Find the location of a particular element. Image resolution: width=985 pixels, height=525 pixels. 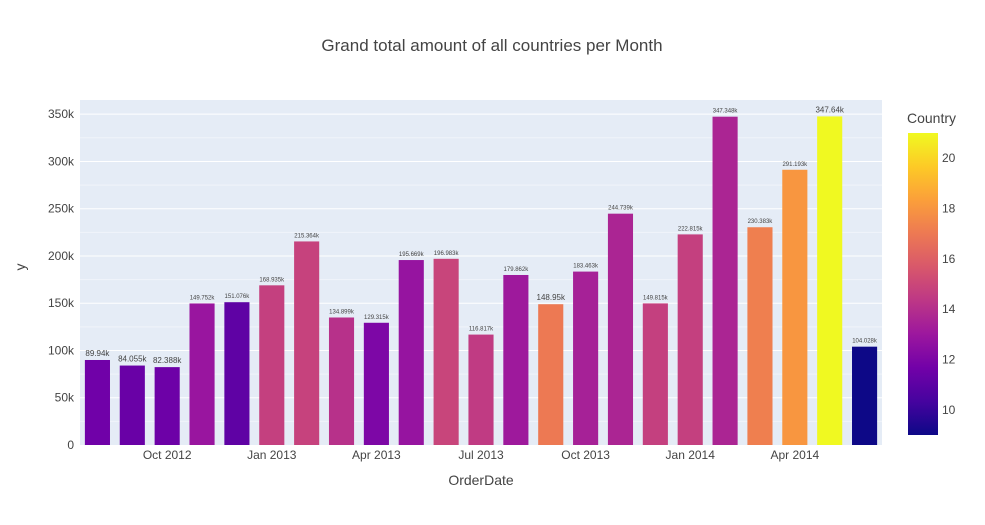

x-tick-label: Jul 2013 is located at coordinates (481, 455).